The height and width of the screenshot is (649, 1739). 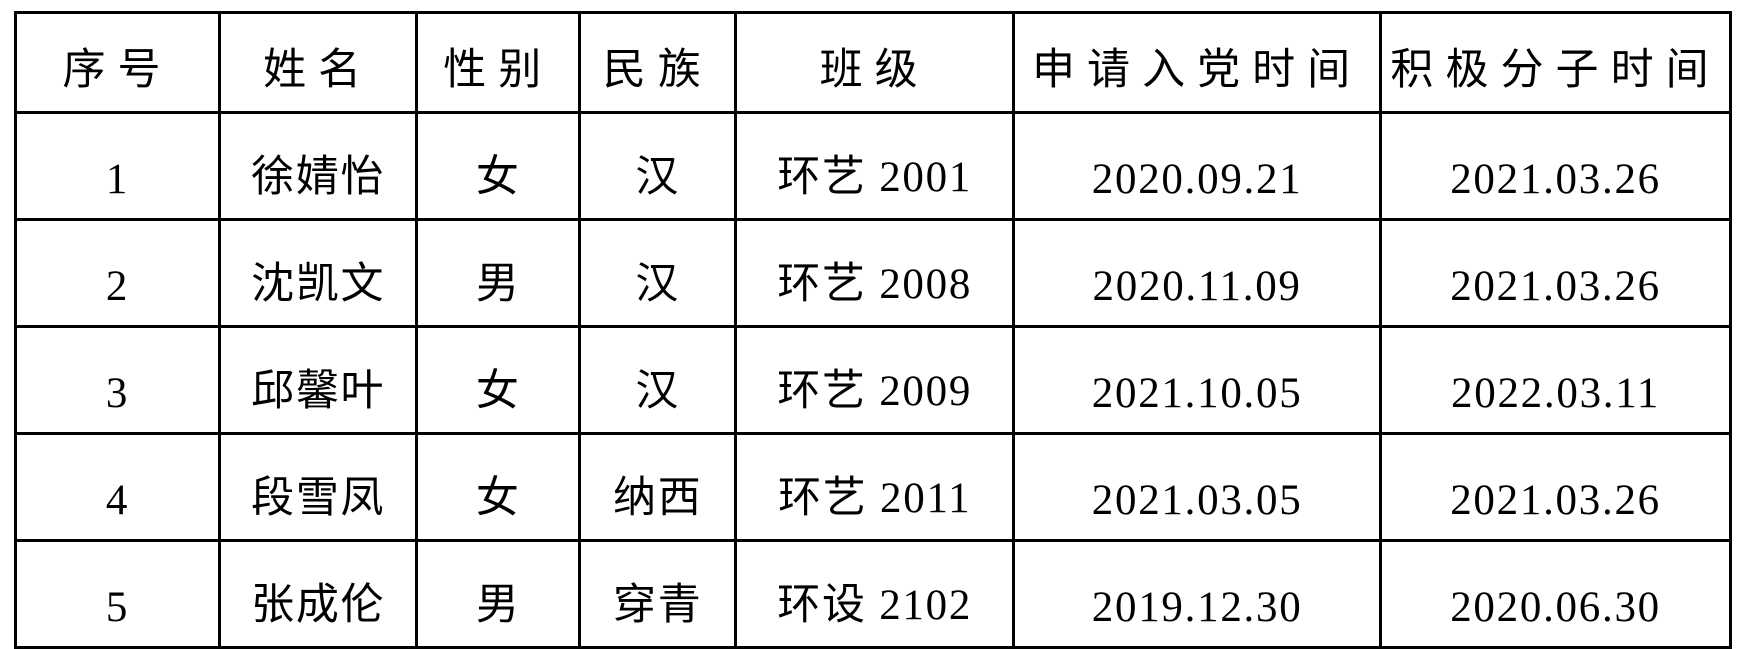 What do you see at coordinates (318, 166) in the screenshot?
I see `table-cell: 徐婧怡` at bounding box center [318, 166].